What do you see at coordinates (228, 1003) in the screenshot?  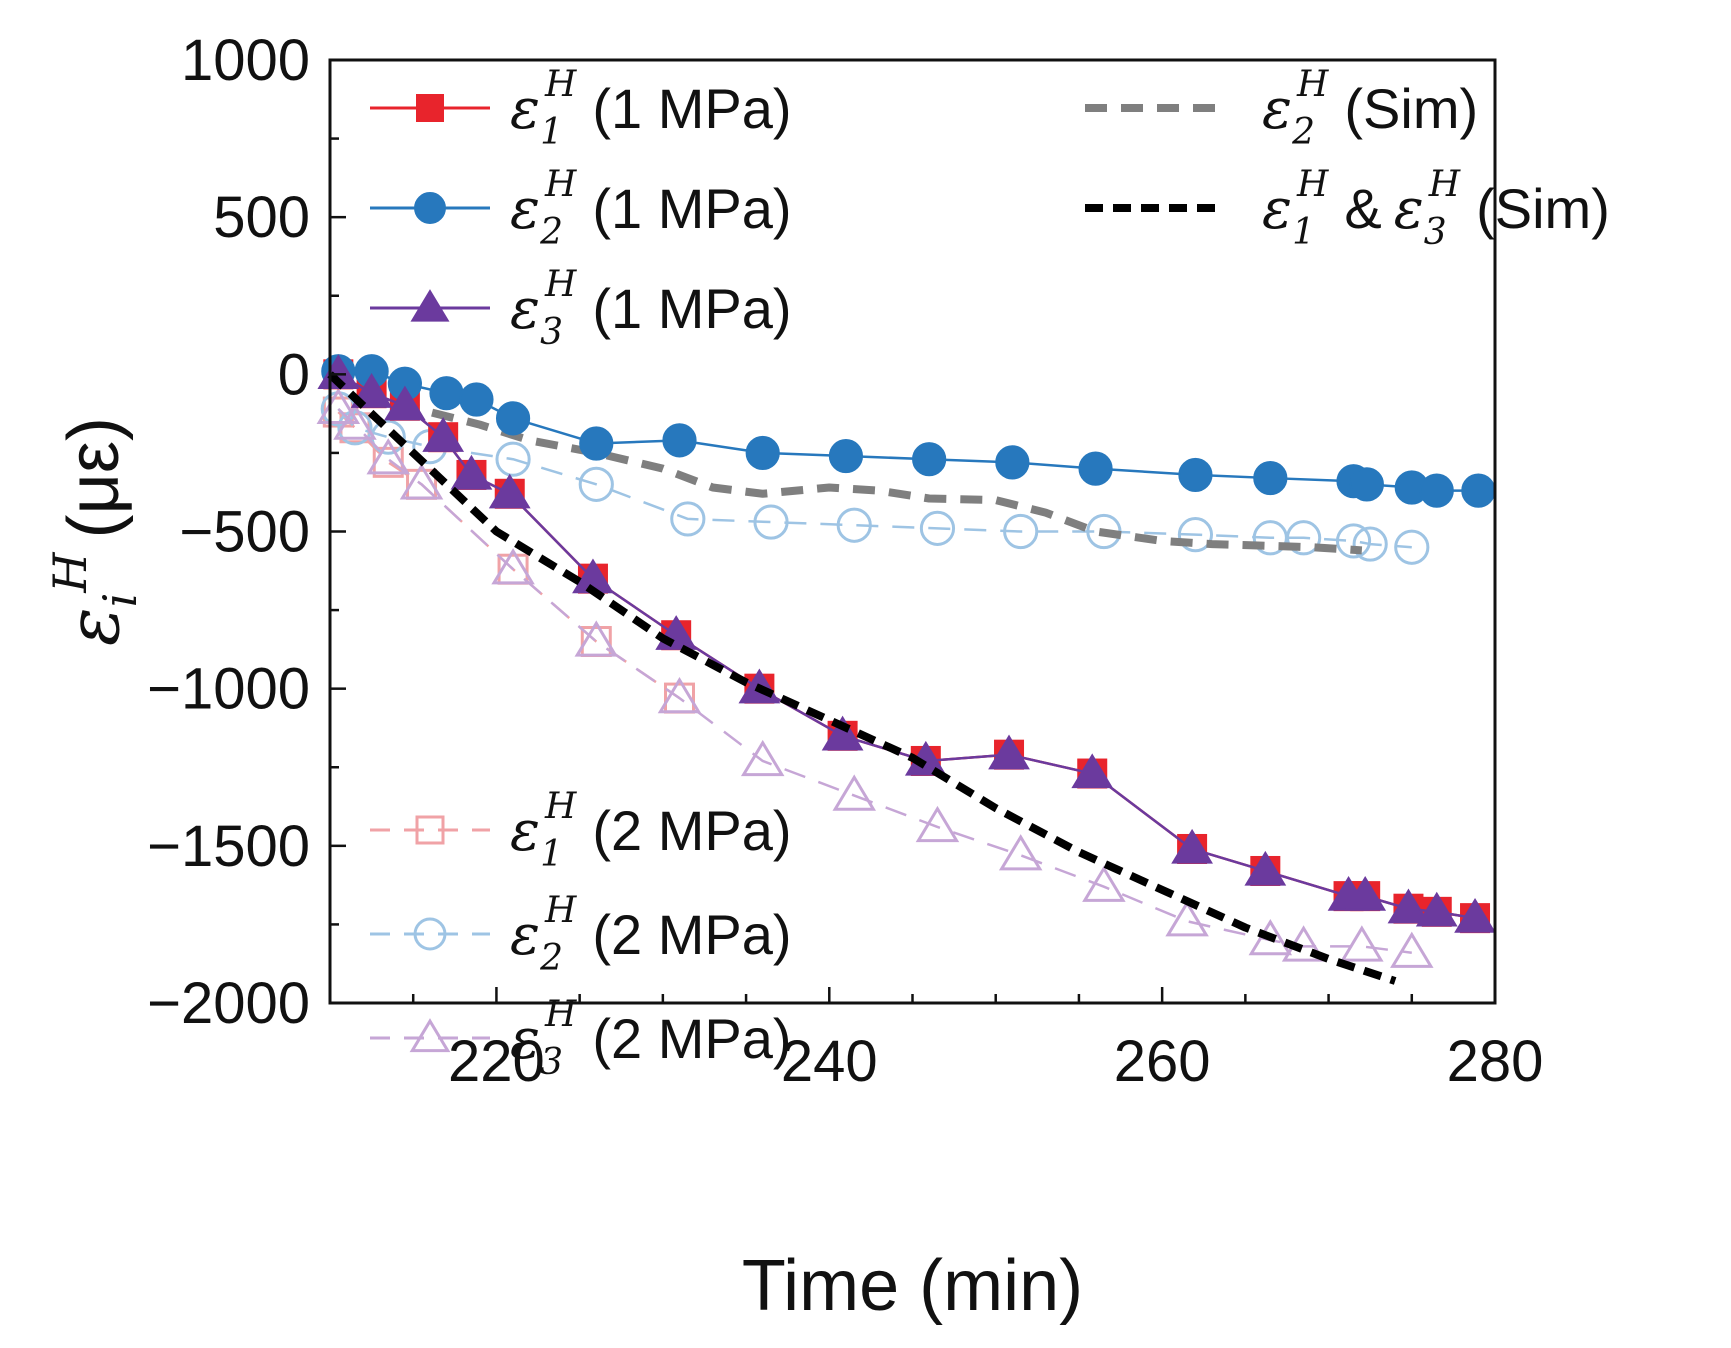 I see `y-tick-label: −2000` at bounding box center [228, 1003].